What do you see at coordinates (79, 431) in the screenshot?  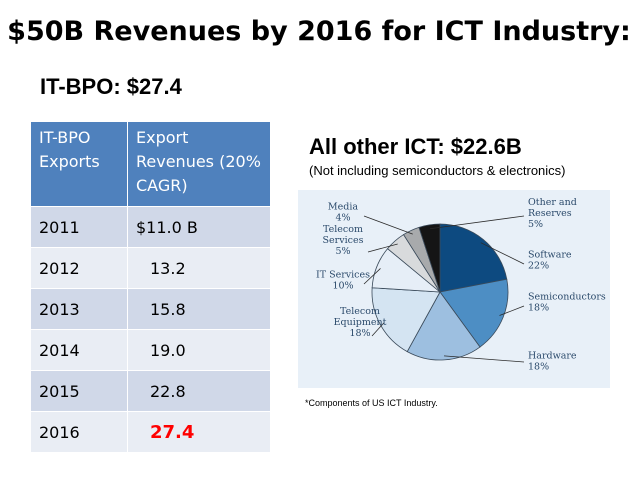 I see `row-year: 2016` at bounding box center [79, 431].